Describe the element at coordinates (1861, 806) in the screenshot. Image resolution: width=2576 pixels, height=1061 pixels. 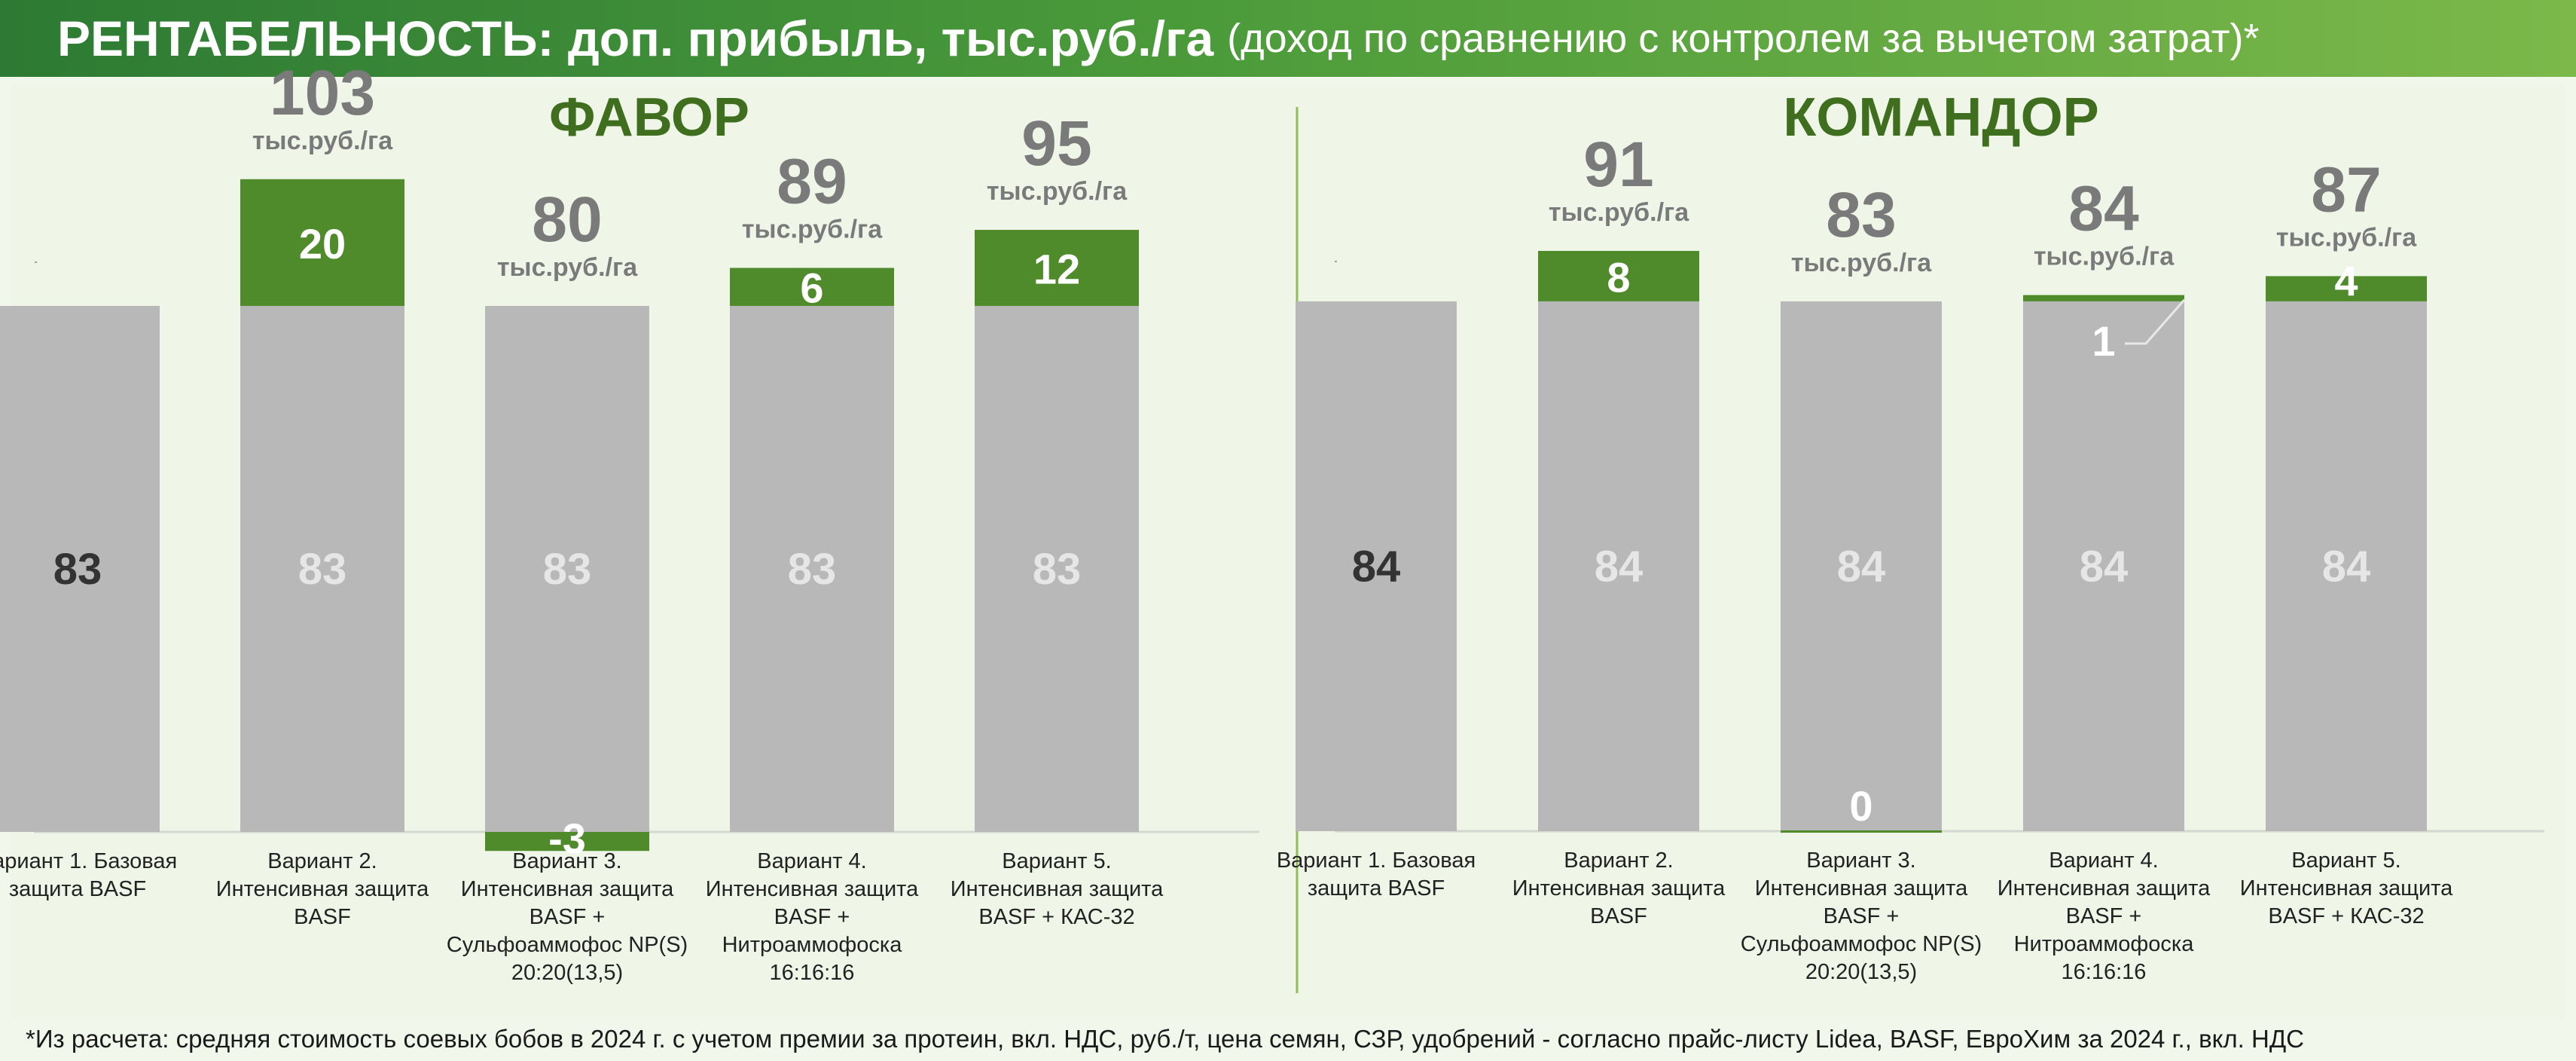
I see `bar-gain-label: 0` at that location.